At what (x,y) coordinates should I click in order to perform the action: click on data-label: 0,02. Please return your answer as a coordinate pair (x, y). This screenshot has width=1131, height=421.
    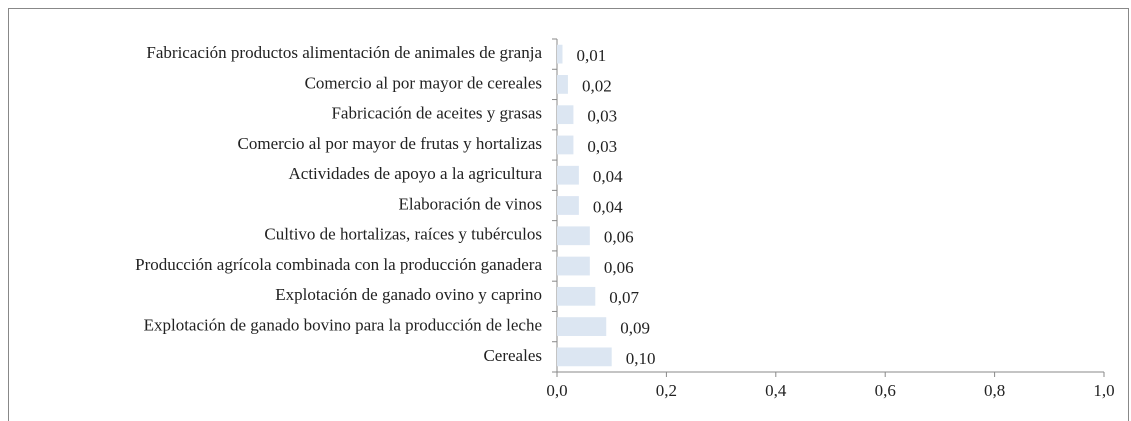
    Looking at the image, I should click on (597, 85).